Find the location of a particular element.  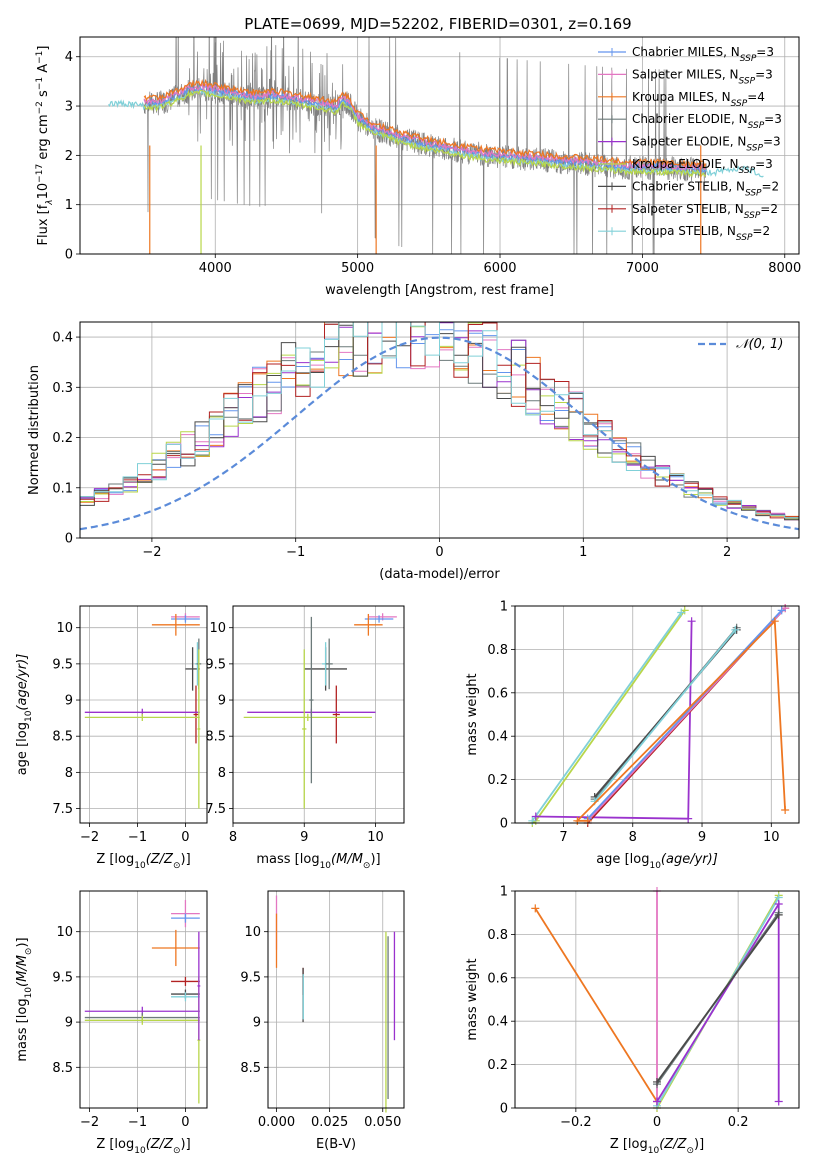

x-tick-label: 7000 is located at coordinates (642, 268).